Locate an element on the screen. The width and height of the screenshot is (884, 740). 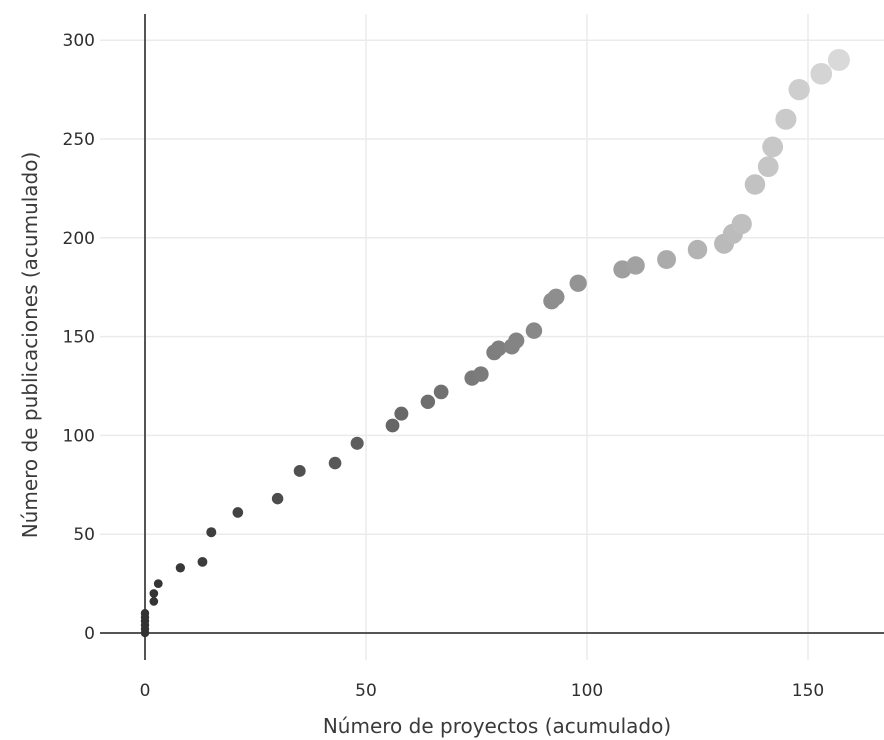
y-tick-label: 250 is located at coordinates (79, 140).